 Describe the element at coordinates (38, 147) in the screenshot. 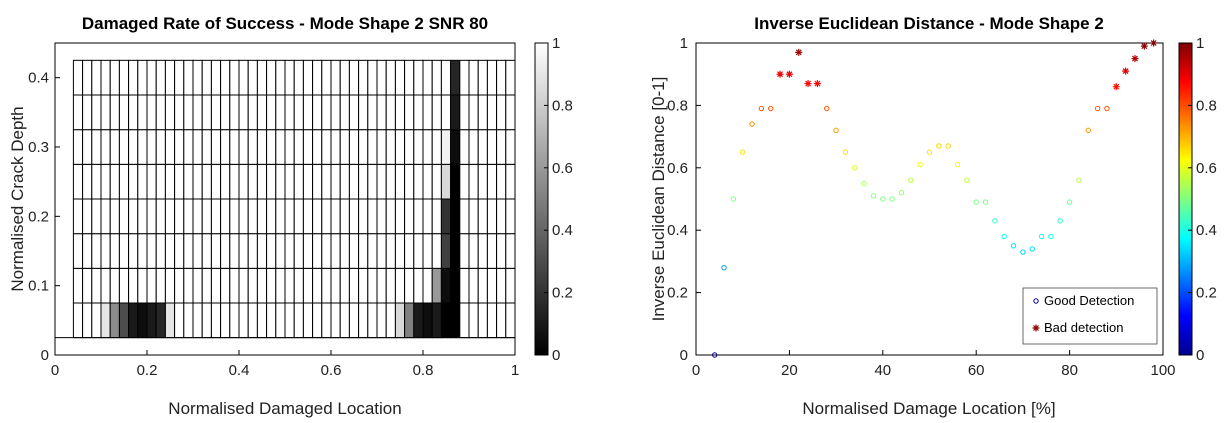

I see `heatmap-y-tick-label: 0.3` at that location.